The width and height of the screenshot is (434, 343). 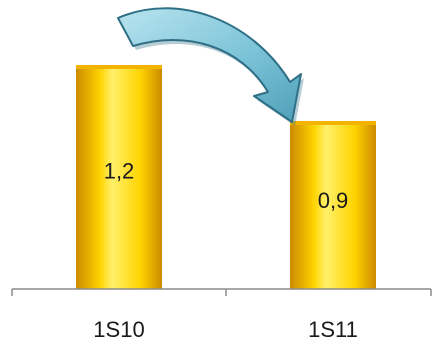 I want to click on data-label: 1,2, so click(x=119, y=170).